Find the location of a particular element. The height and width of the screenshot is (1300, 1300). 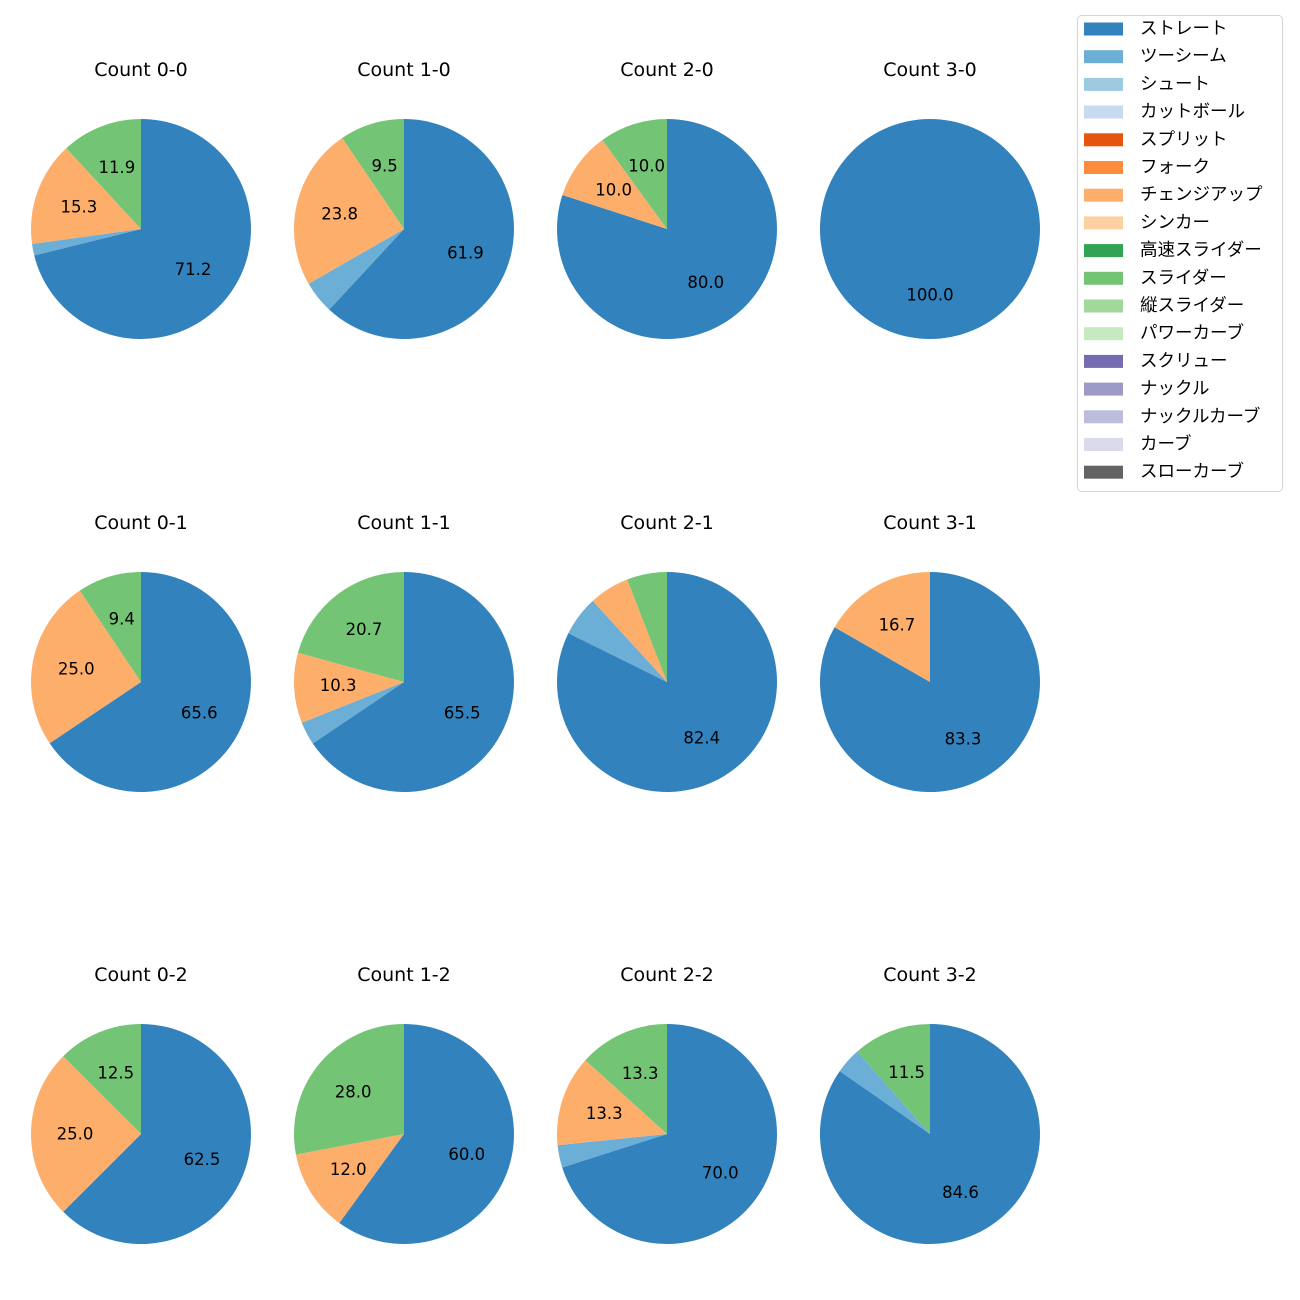

pie-count-1-1: Count 1-1 65.5 10.3 20.7 is located at coordinates (404, 652).